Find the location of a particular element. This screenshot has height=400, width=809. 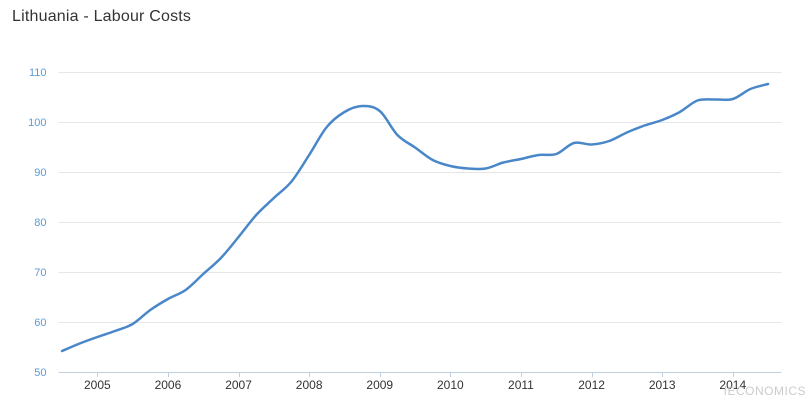

y-axis-tick-label: 80 is located at coordinates (40, 223).